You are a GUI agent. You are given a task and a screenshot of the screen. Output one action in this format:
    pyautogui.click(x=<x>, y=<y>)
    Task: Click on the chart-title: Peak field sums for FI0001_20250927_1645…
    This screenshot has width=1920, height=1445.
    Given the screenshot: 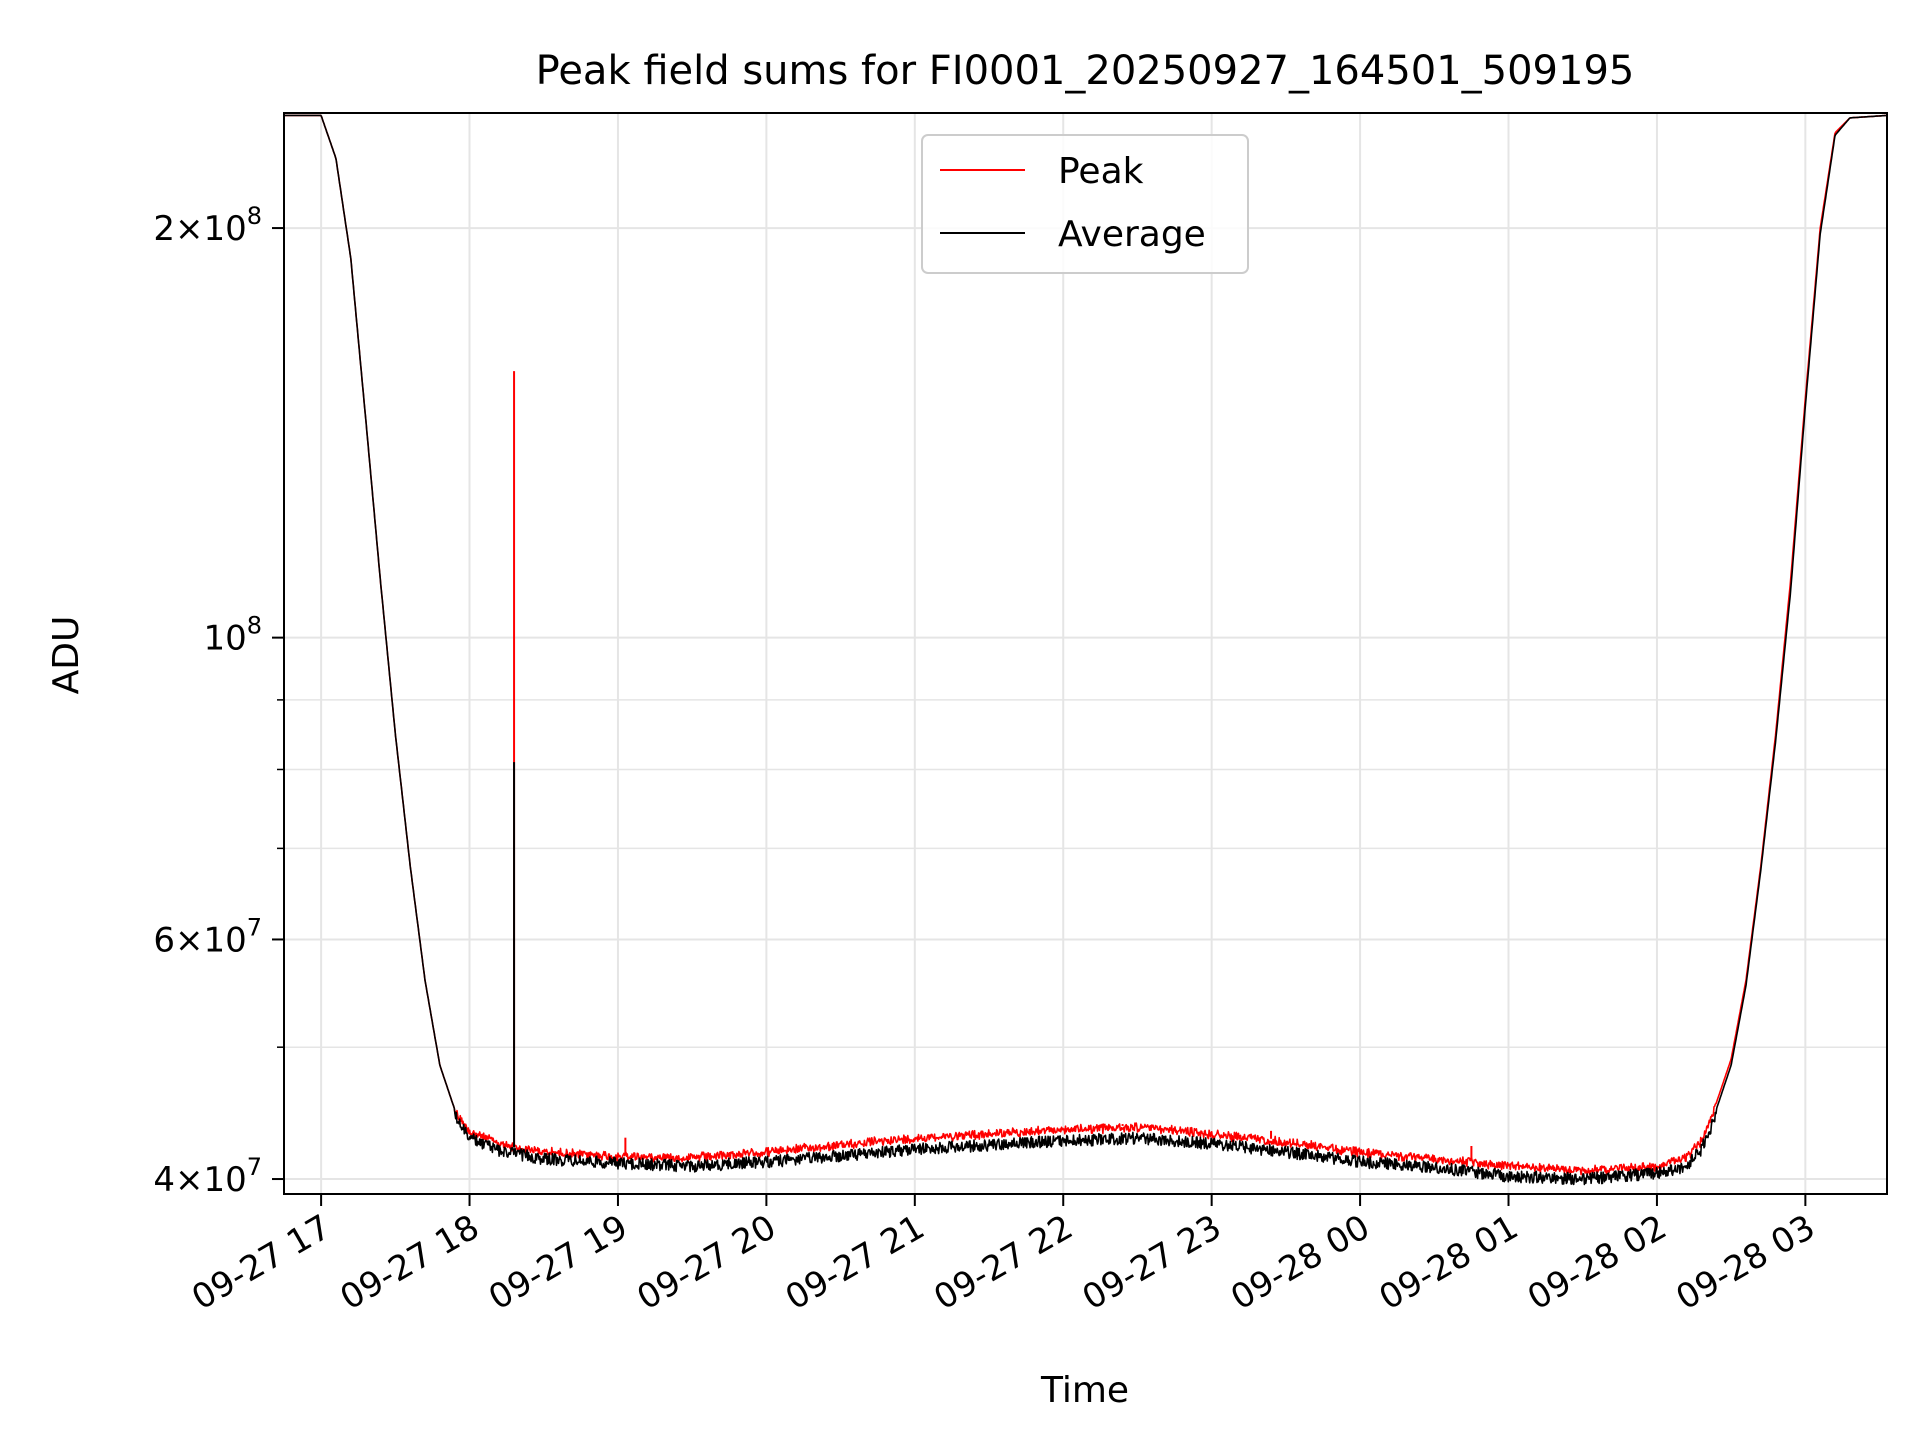 What is the action you would take?
    pyautogui.click(x=1085, y=71)
    